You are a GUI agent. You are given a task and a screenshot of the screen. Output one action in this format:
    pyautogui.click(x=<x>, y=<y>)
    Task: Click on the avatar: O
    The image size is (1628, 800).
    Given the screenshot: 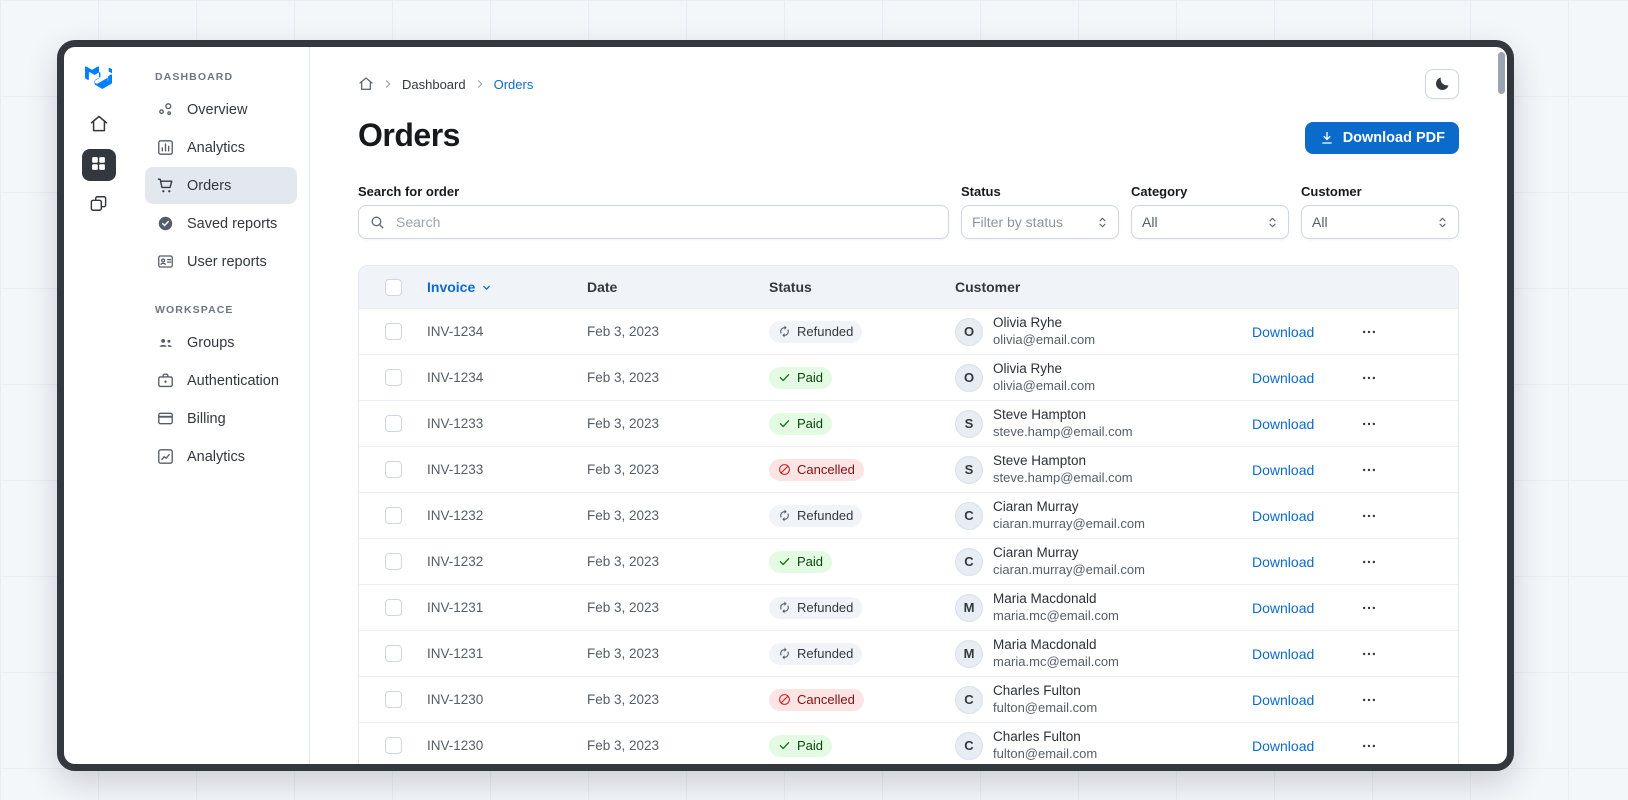 What is the action you would take?
    pyautogui.click(x=969, y=331)
    